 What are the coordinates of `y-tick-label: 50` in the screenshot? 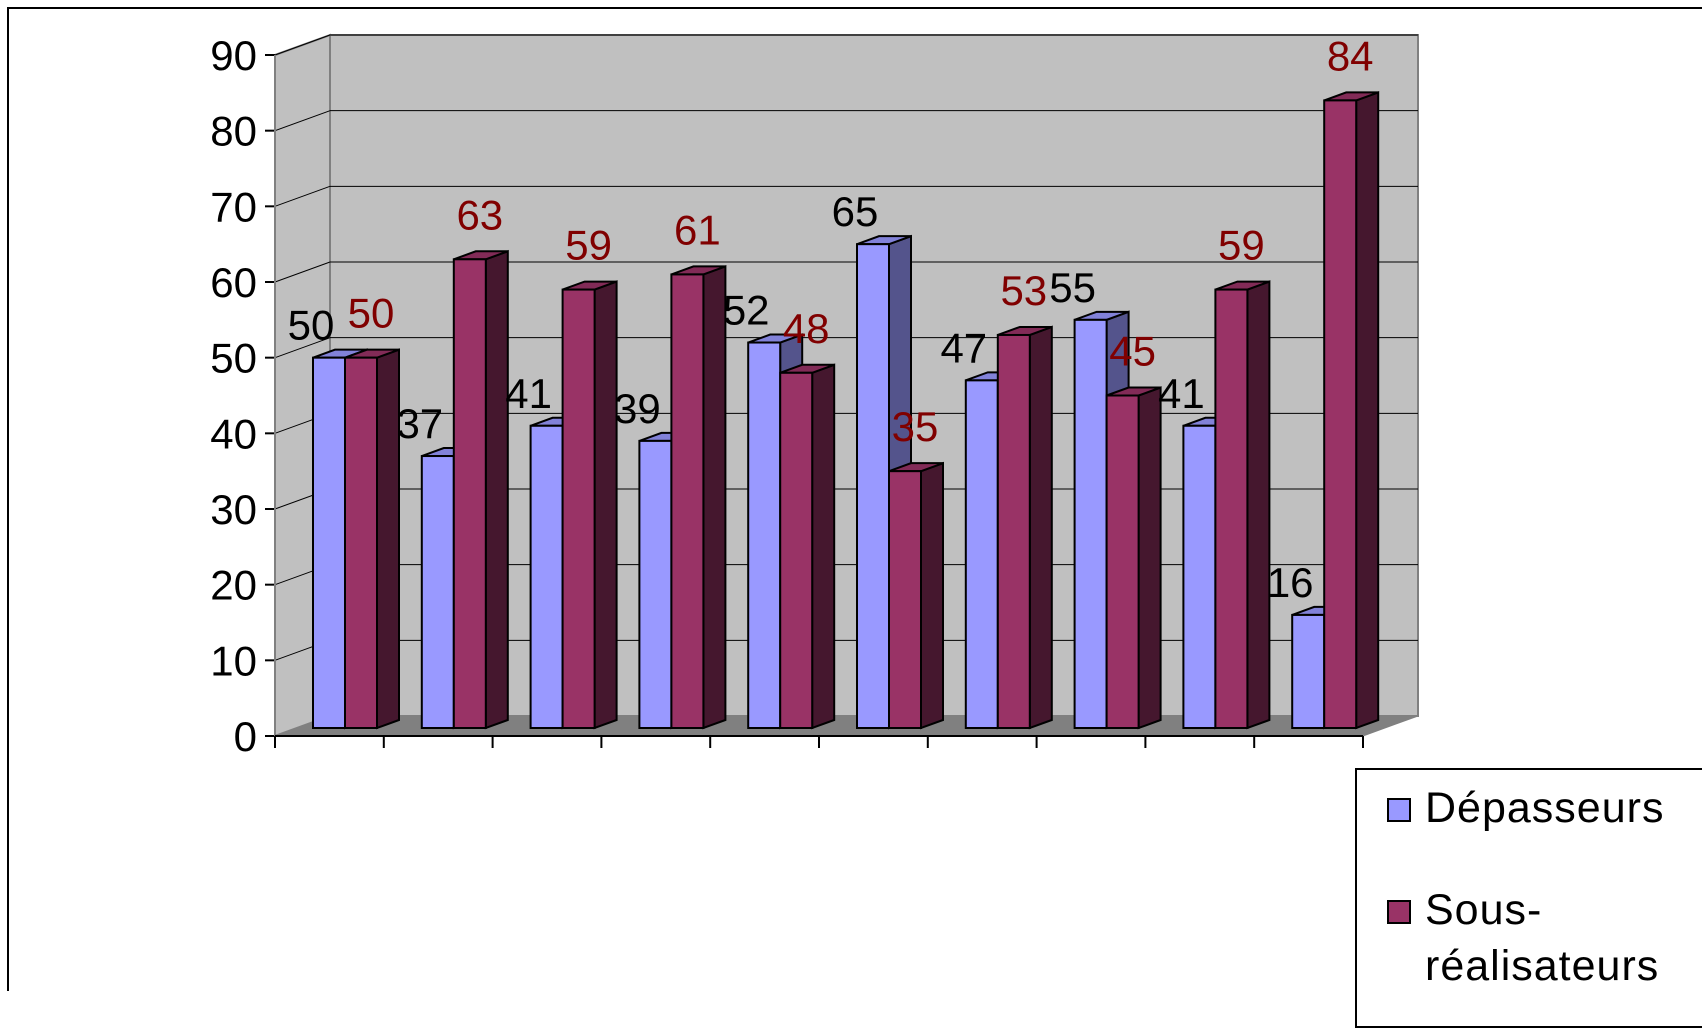 It's located at (233, 358).